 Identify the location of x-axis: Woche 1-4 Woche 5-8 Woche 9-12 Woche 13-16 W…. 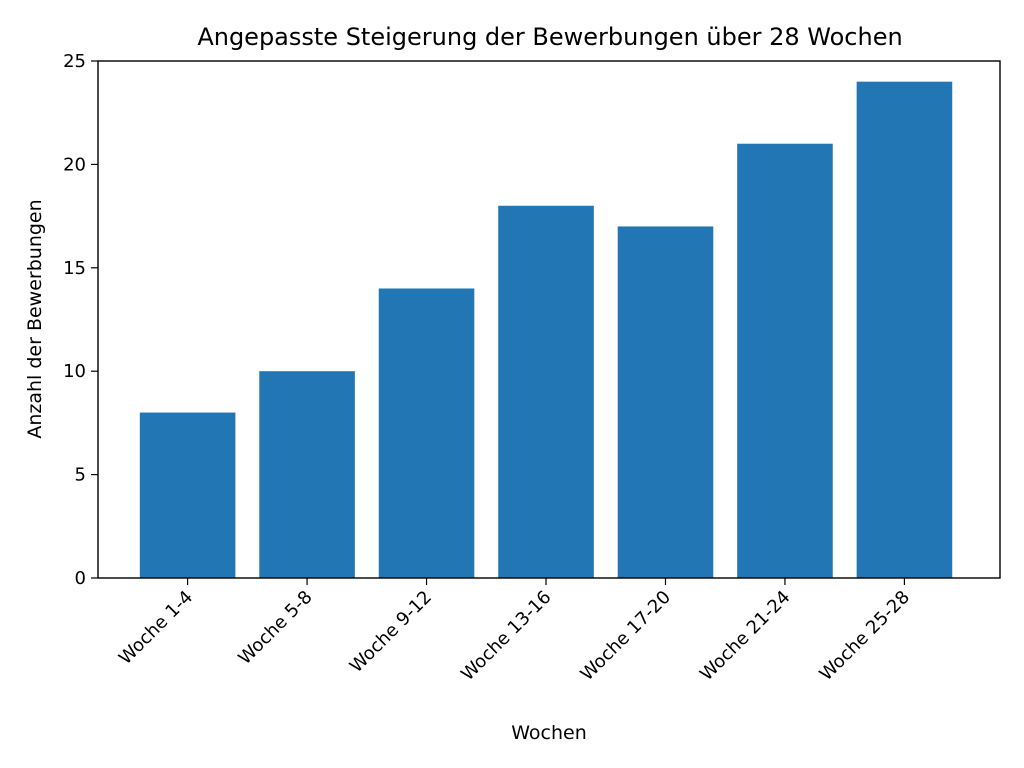
(514, 631).